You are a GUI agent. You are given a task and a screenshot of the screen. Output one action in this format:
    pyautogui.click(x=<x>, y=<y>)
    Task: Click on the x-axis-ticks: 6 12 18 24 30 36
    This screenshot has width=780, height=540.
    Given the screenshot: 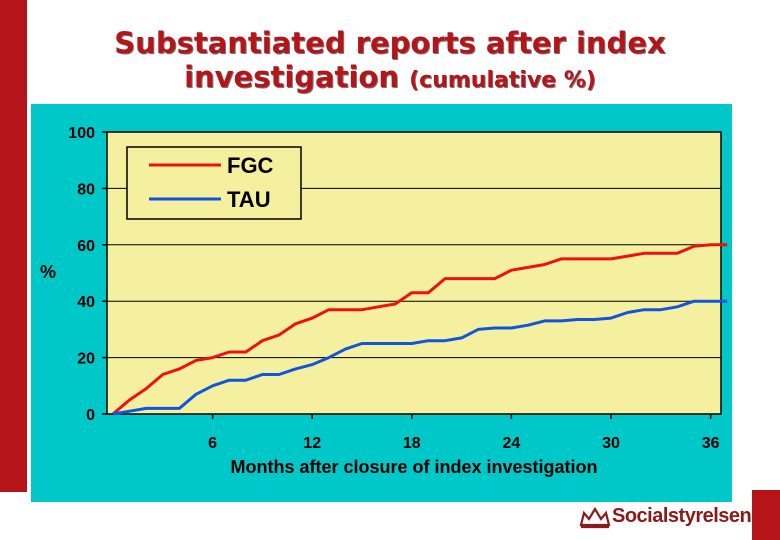 What is the action you would take?
    pyautogui.click(x=464, y=433)
    